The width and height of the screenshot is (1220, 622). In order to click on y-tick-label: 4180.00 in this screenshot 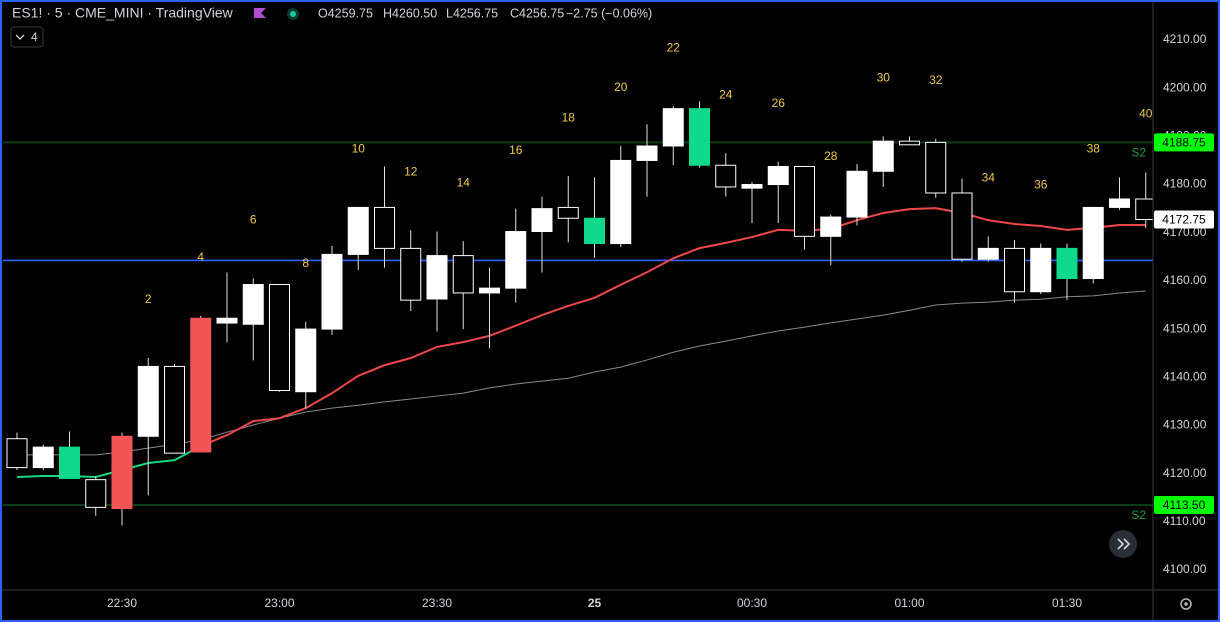, I will do `click(1185, 184)`.